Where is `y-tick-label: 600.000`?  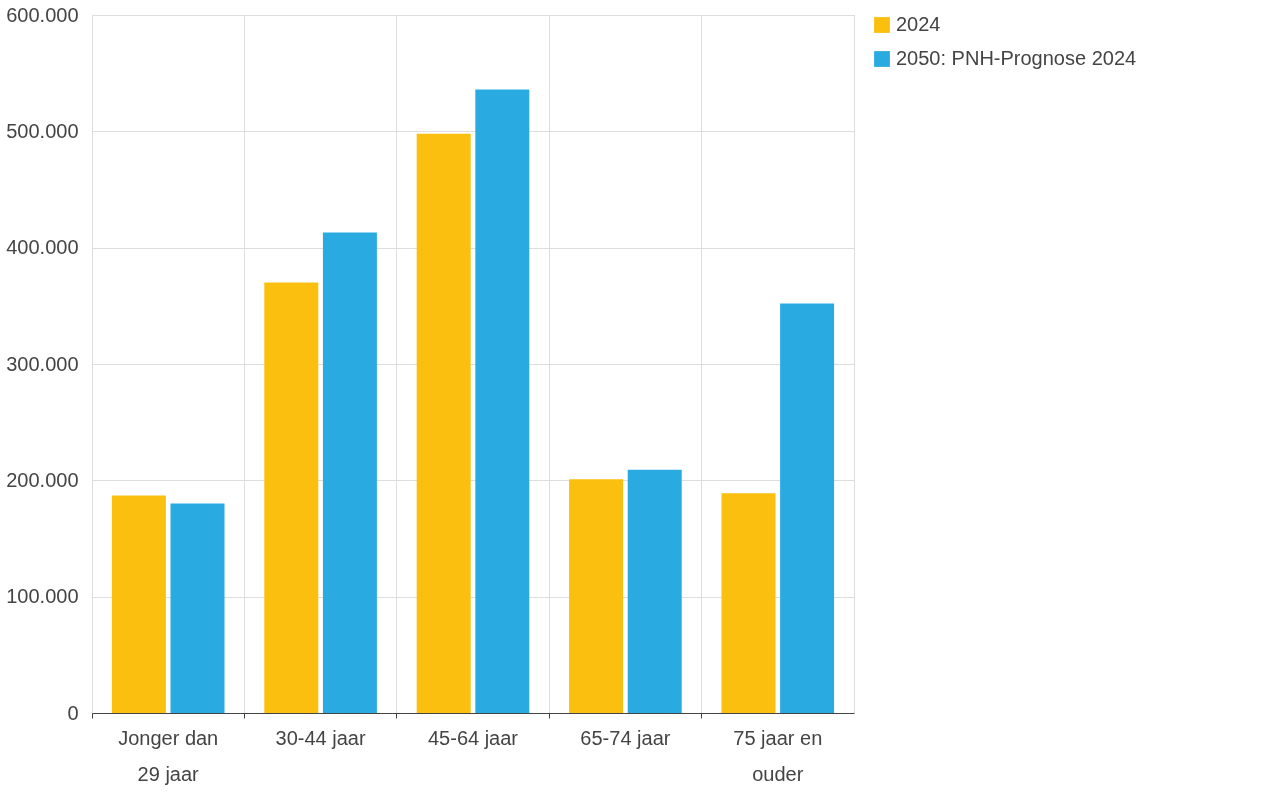 y-tick-label: 600.000 is located at coordinates (42, 14).